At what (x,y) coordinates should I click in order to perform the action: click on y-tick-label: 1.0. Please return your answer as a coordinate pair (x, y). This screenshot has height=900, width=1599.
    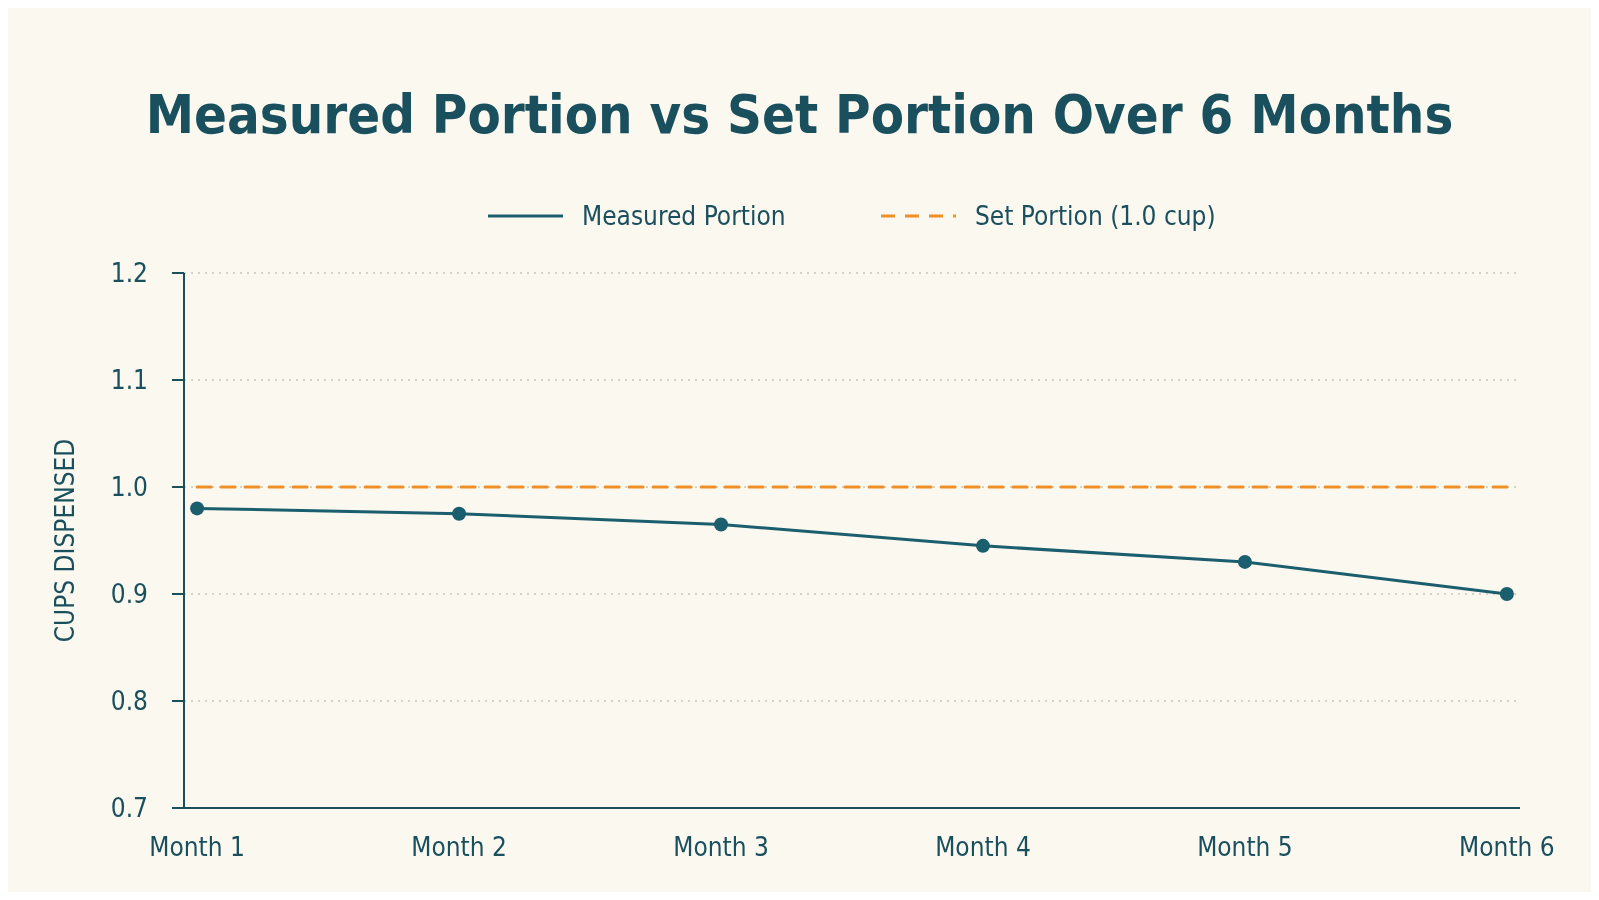
    Looking at the image, I should click on (129, 487).